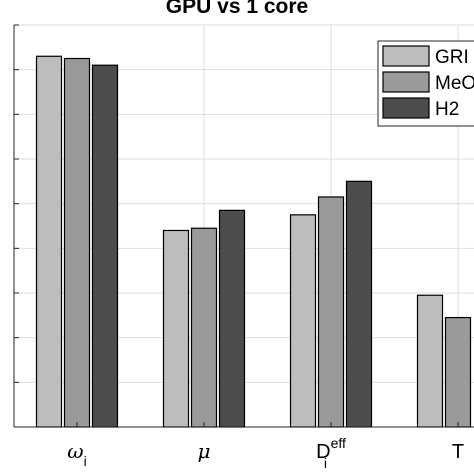  What do you see at coordinates (454, 83) in the screenshot?
I see `legend-label: MeO` at bounding box center [454, 83].